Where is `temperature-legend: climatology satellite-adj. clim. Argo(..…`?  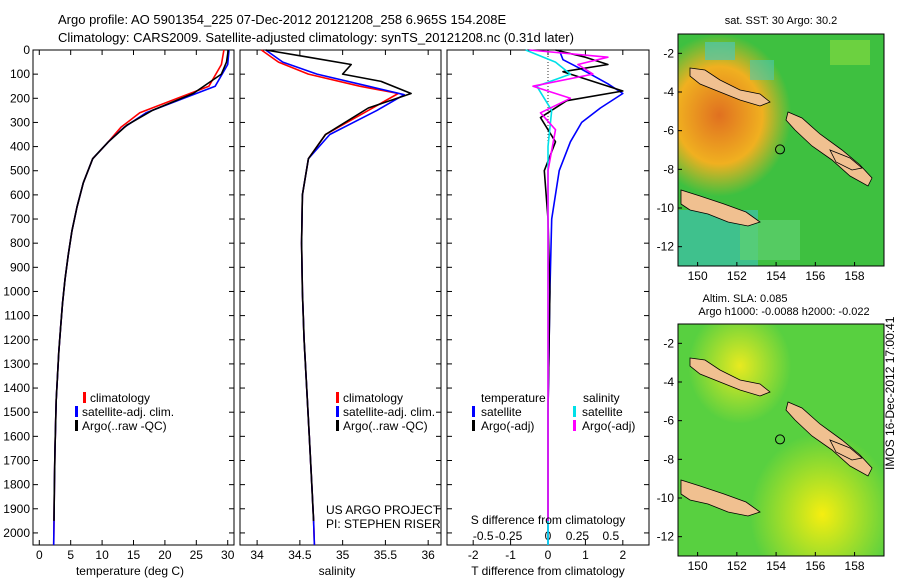
temperature-legend: climatology satellite-adj. clim. Argo(..… is located at coordinates (124, 412).